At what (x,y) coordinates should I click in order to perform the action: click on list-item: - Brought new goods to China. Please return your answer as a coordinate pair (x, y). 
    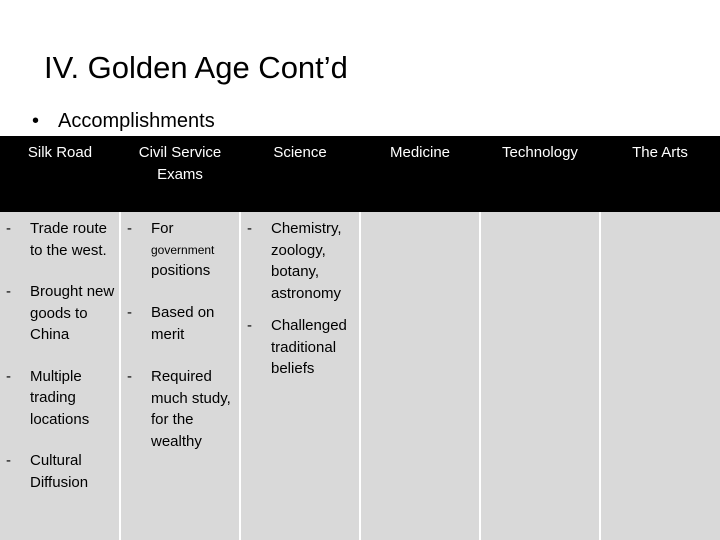
    Looking at the image, I should click on (59, 313).